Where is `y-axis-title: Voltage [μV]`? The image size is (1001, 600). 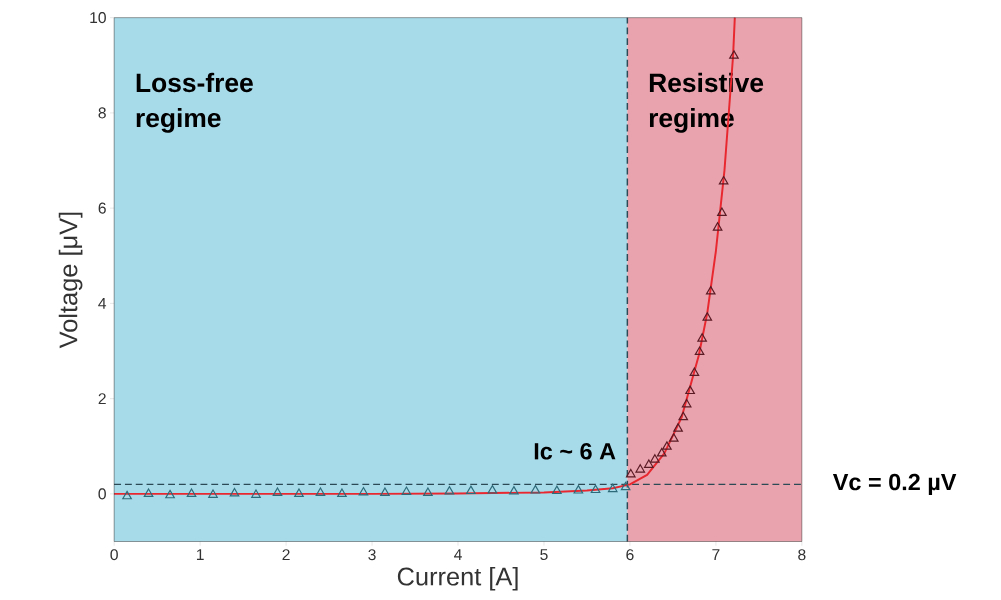 y-axis-title: Voltage [μV] is located at coordinates (70, 280).